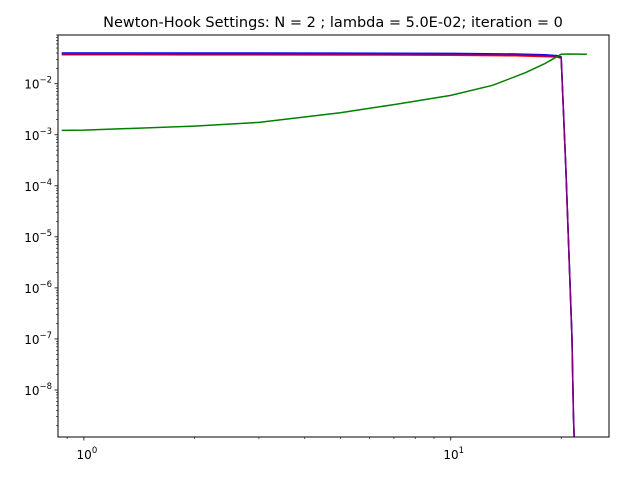 This screenshot has height=480, width=640. I want to click on y-tick-label: 10⁻⁷, so click(38, 339).